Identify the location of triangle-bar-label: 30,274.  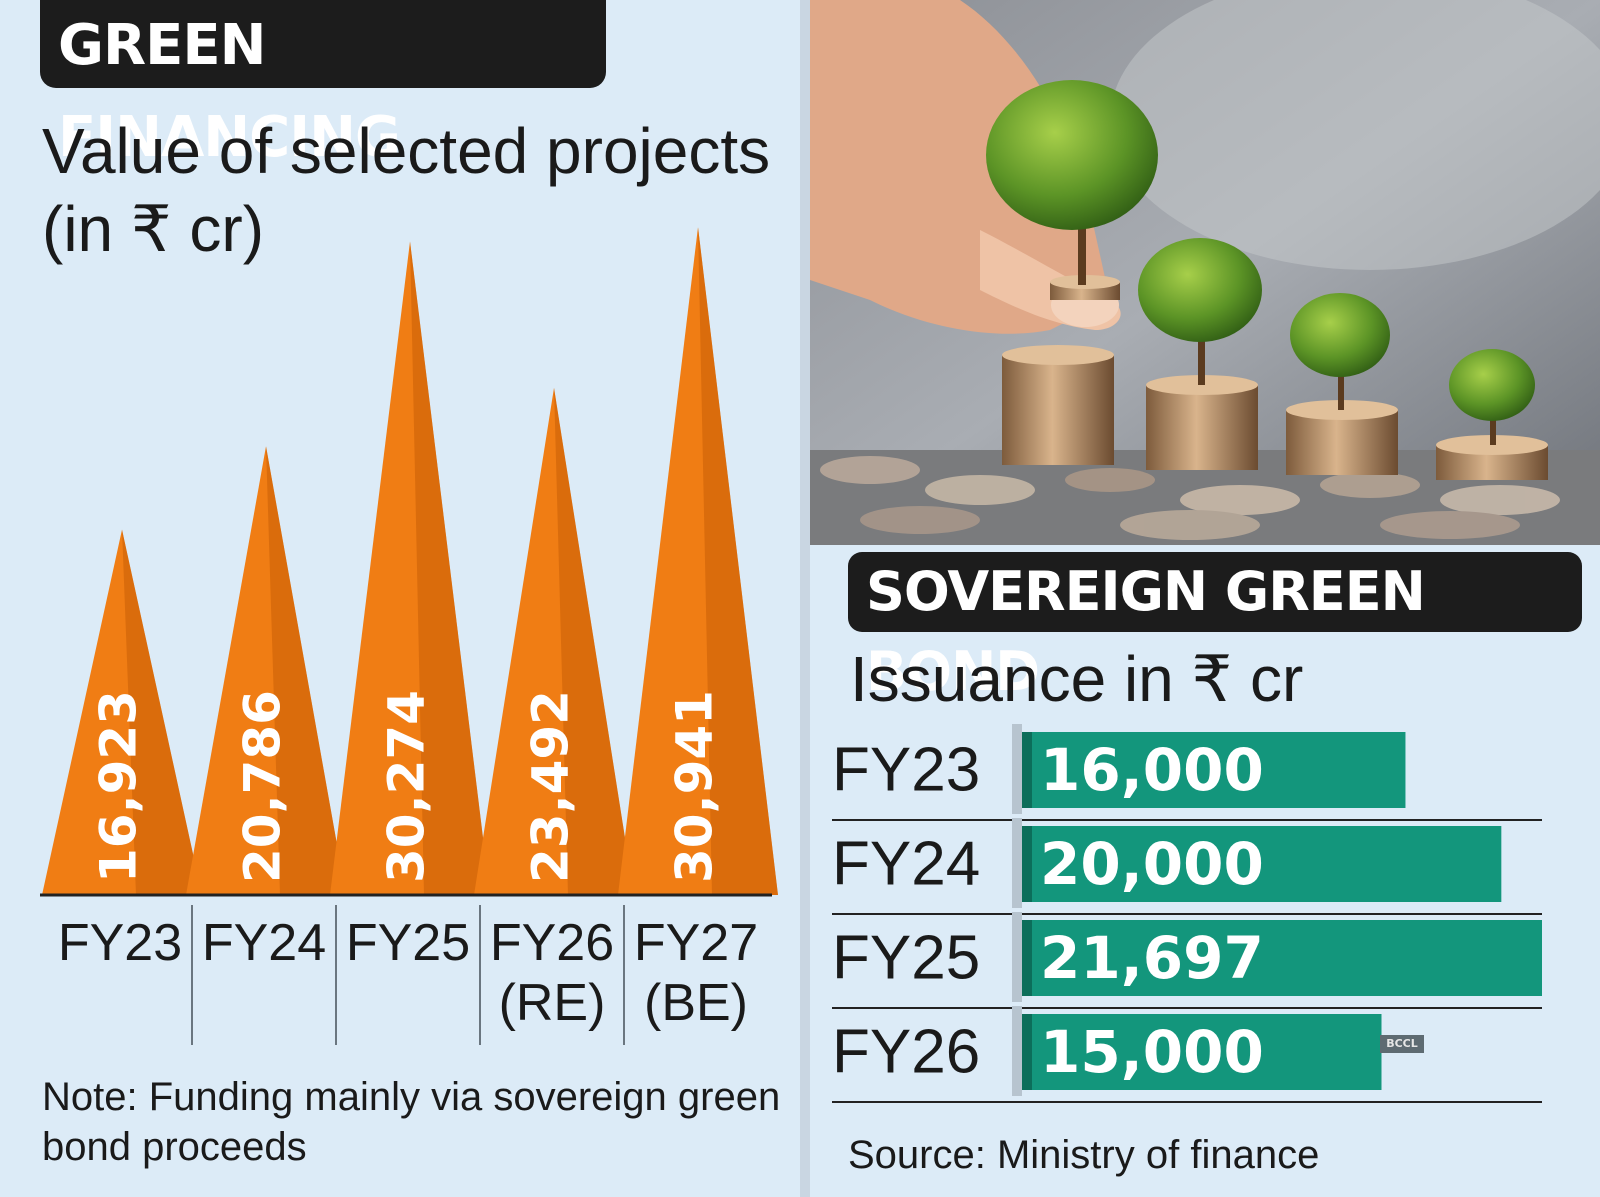
(407, 786).